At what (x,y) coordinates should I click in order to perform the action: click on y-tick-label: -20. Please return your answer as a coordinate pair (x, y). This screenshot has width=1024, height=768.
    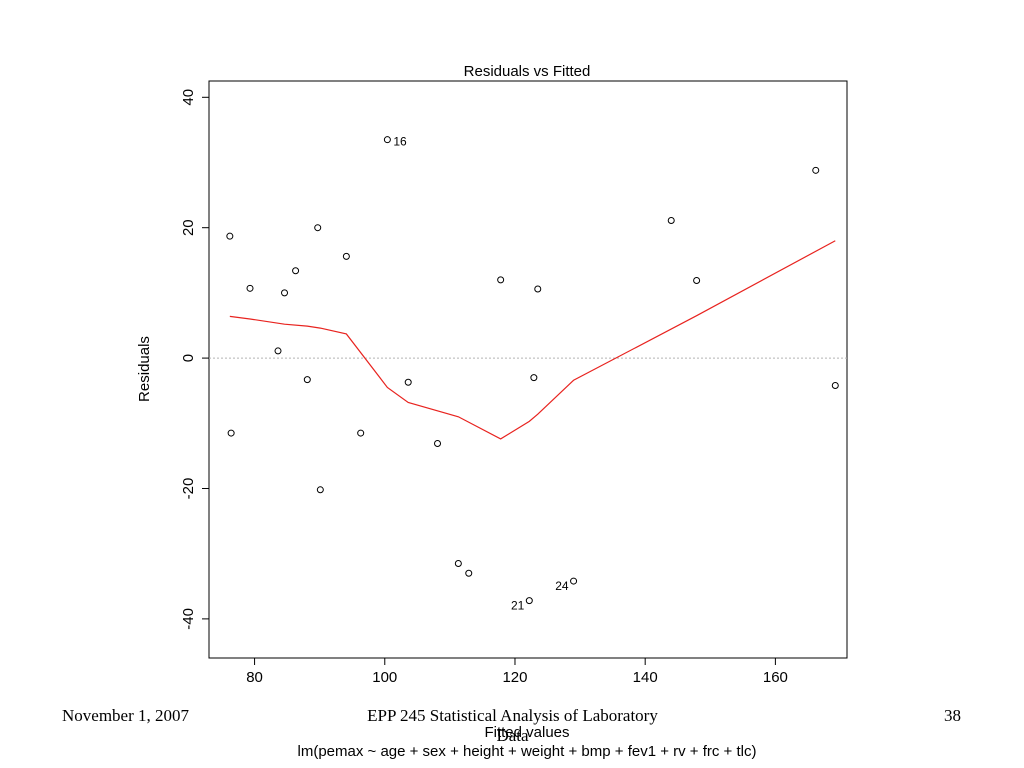
    Looking at the image, I should click on (188, 489).